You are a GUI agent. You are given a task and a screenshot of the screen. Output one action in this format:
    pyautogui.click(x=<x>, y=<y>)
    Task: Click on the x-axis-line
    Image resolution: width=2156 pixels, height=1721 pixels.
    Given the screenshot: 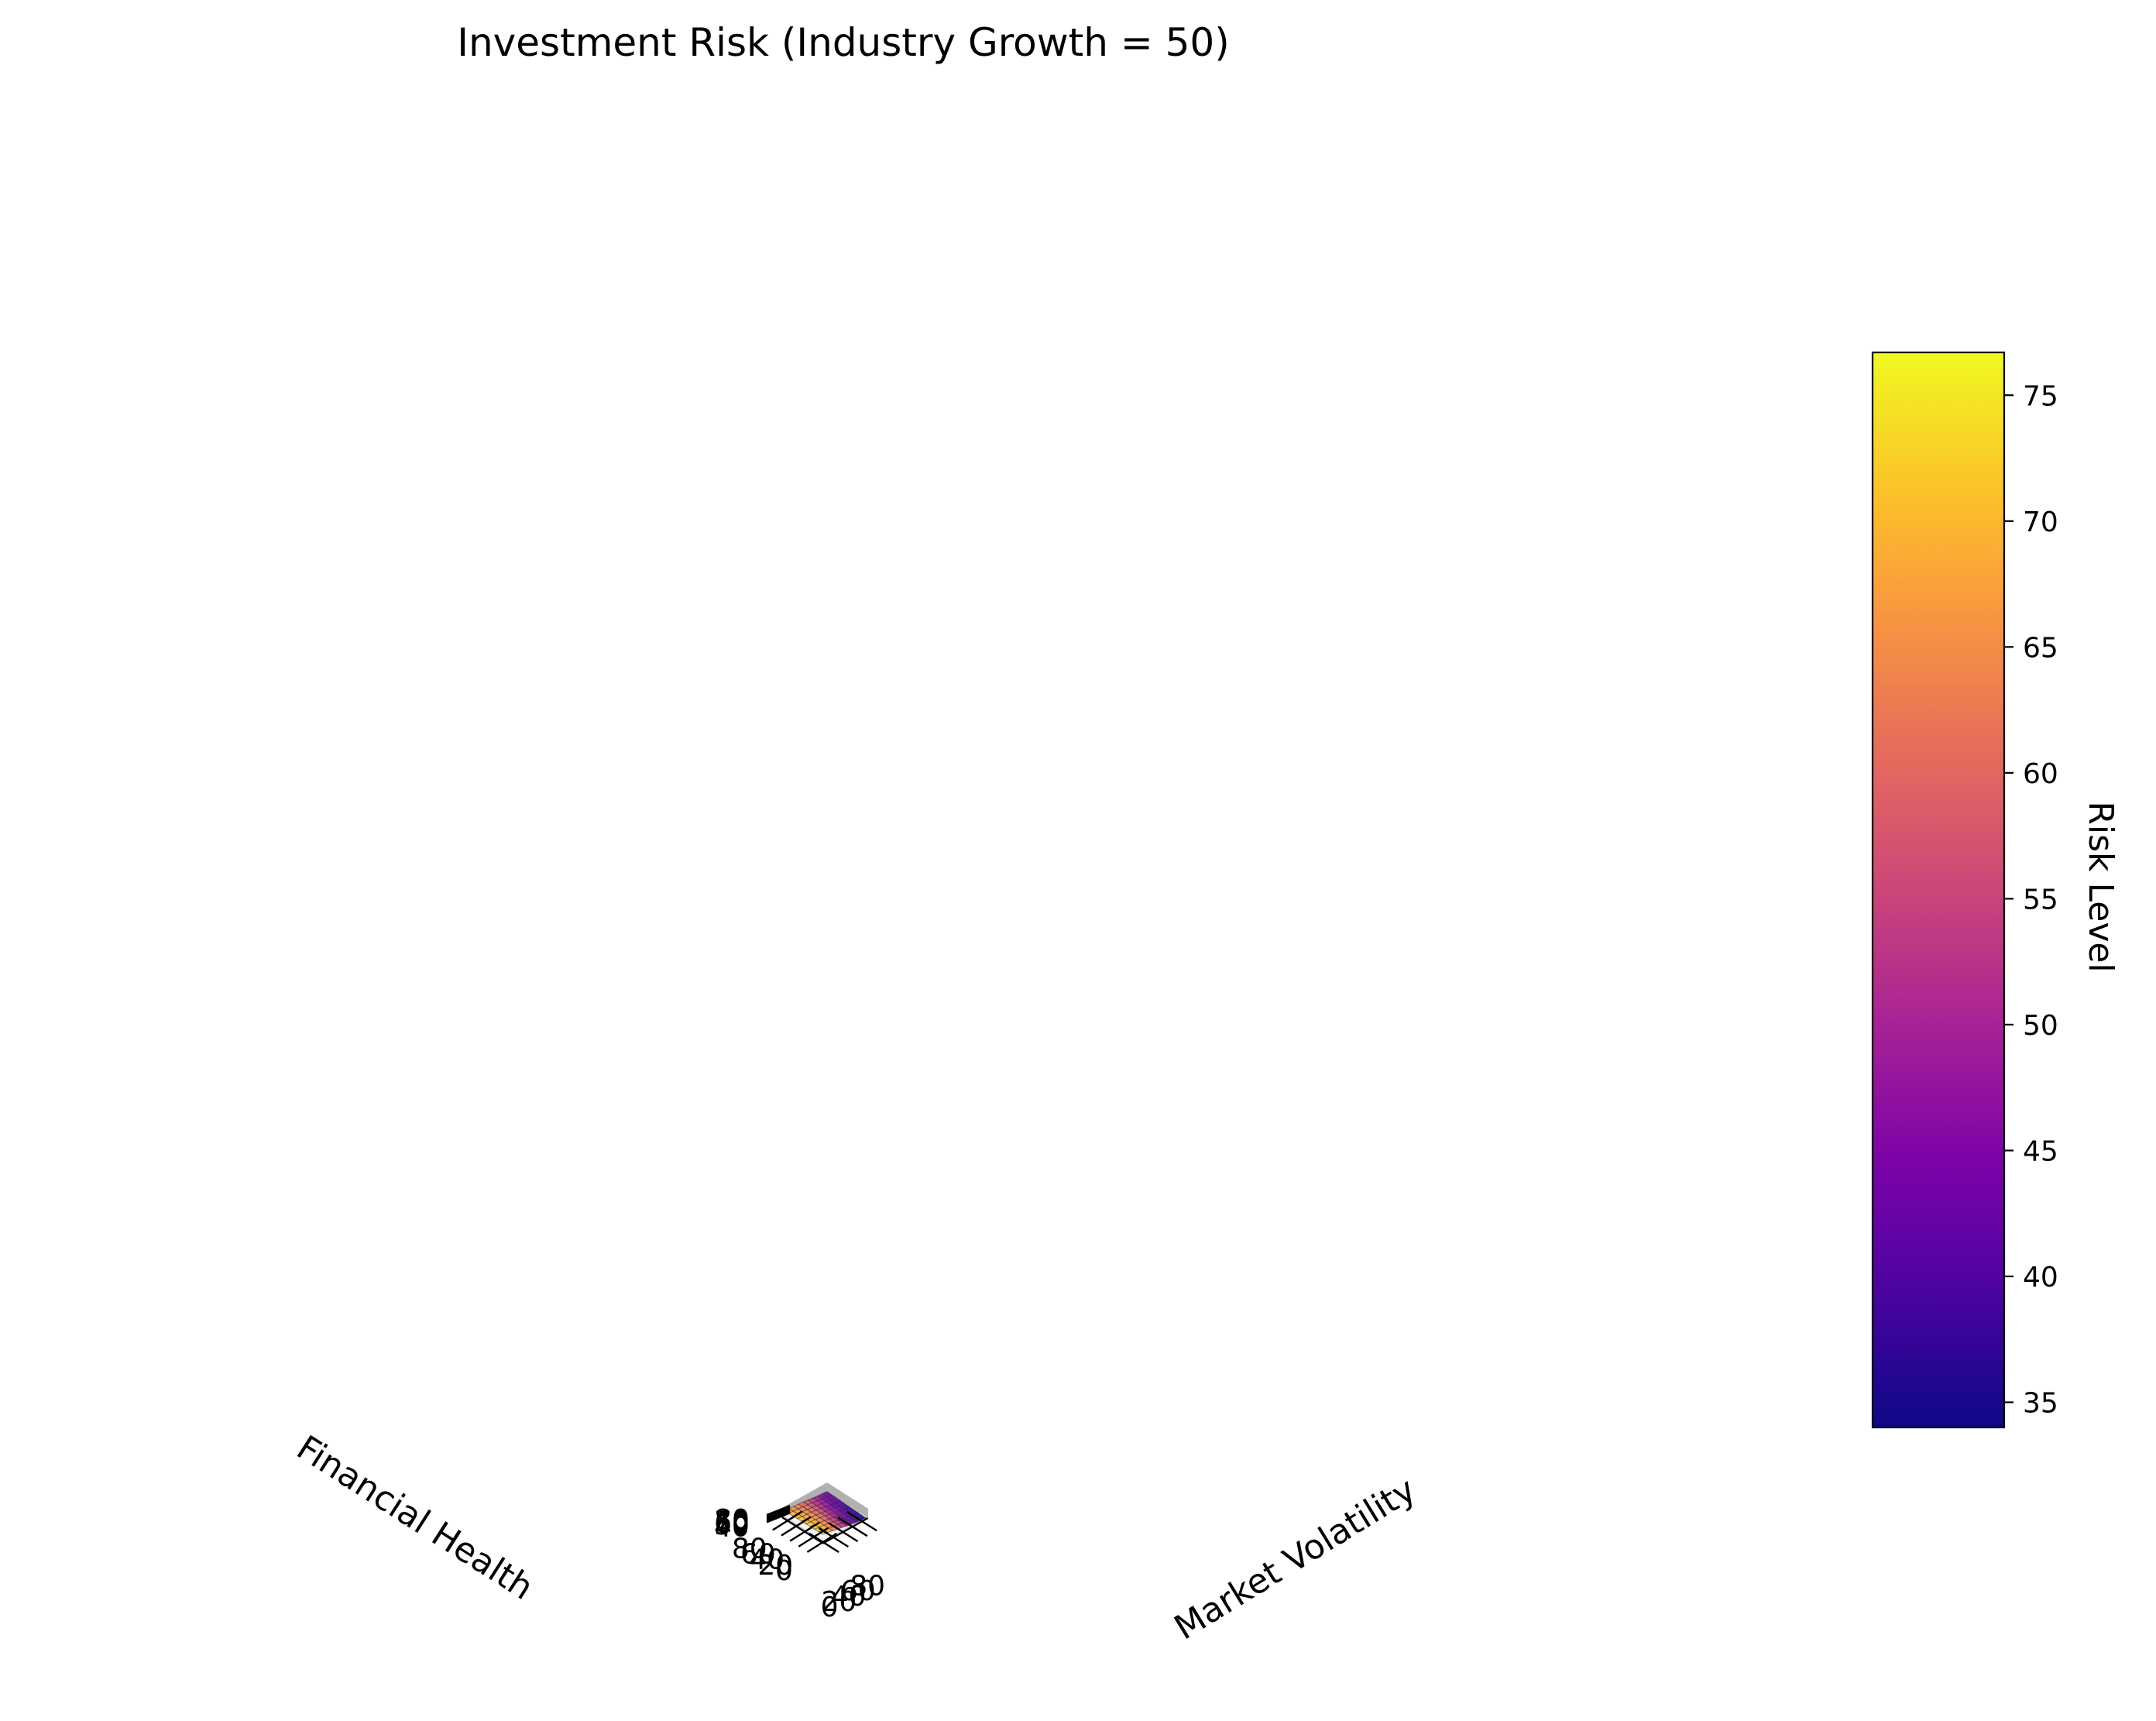 What is the action you would take?
    pyautogui.click(x=846, y=1531)
    